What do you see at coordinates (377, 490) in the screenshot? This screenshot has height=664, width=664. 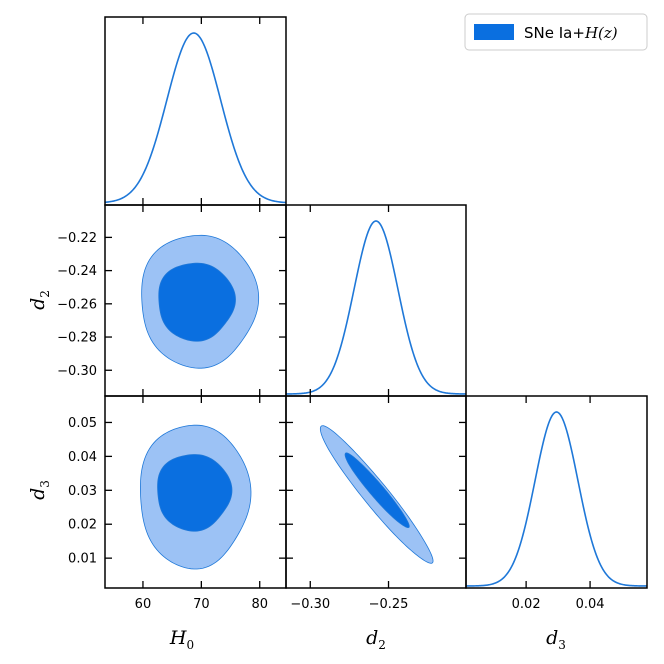 I see `contour-68-d2-d3` at bounding box center [377, 490].